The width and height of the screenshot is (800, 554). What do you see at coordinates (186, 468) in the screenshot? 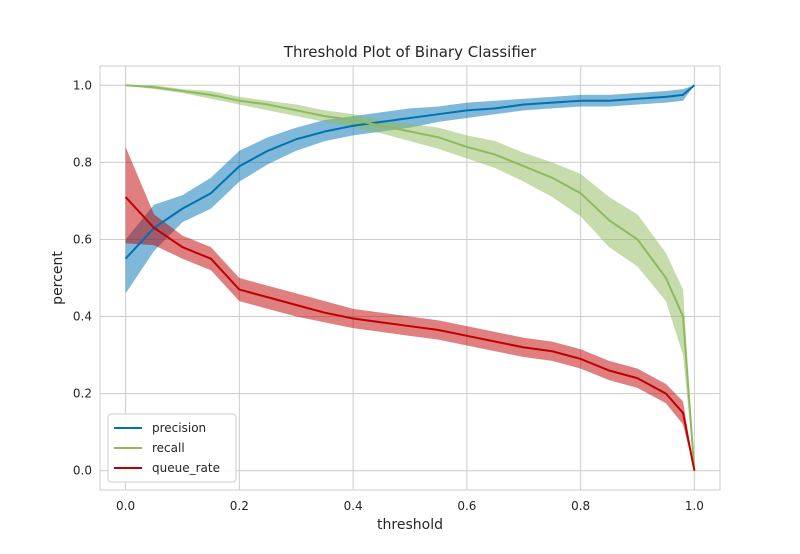
I see `legend-label-queue_rate: queue_rate` at bounding box center [186, 468].